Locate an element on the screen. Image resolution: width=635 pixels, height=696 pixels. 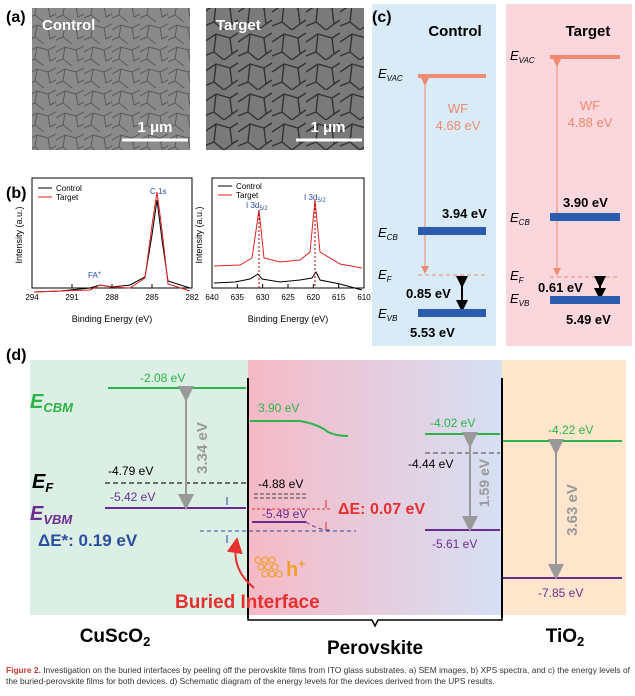
gap-value: 0.61 eV is located at coordinates (560, 287).